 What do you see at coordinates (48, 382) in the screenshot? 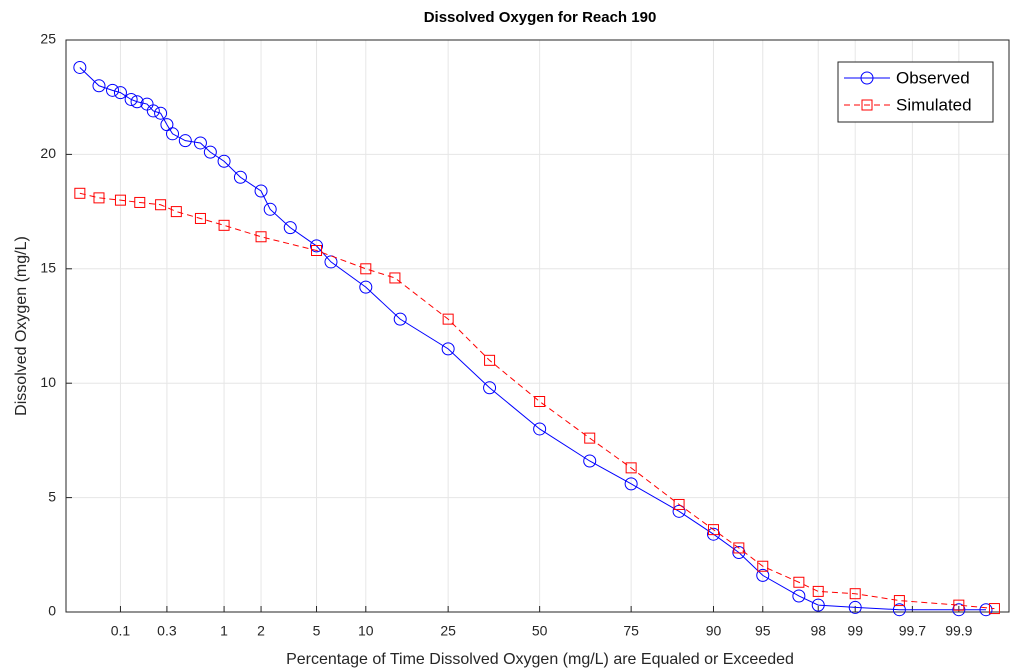
I see `y-tick-label: 10` at bounding box center [48, 382].